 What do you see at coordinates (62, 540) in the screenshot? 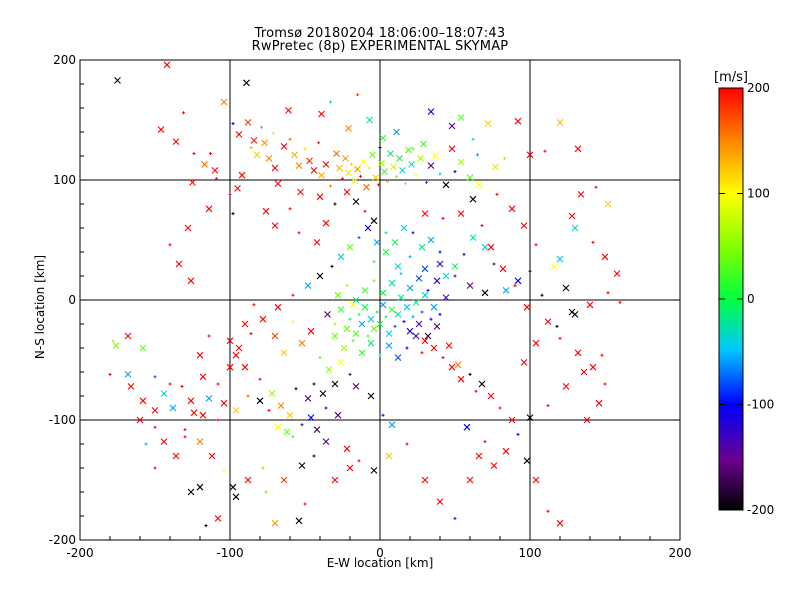
I see `y-tick-label: -200` at bounding box center [62, 540].